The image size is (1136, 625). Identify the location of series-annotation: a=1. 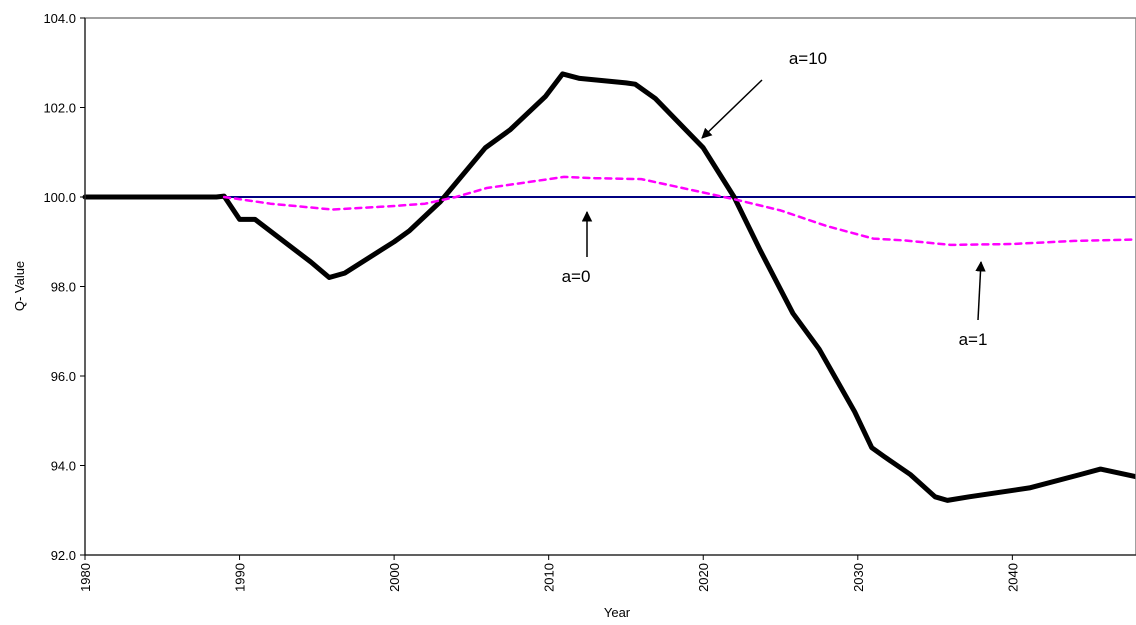
(973, 339).